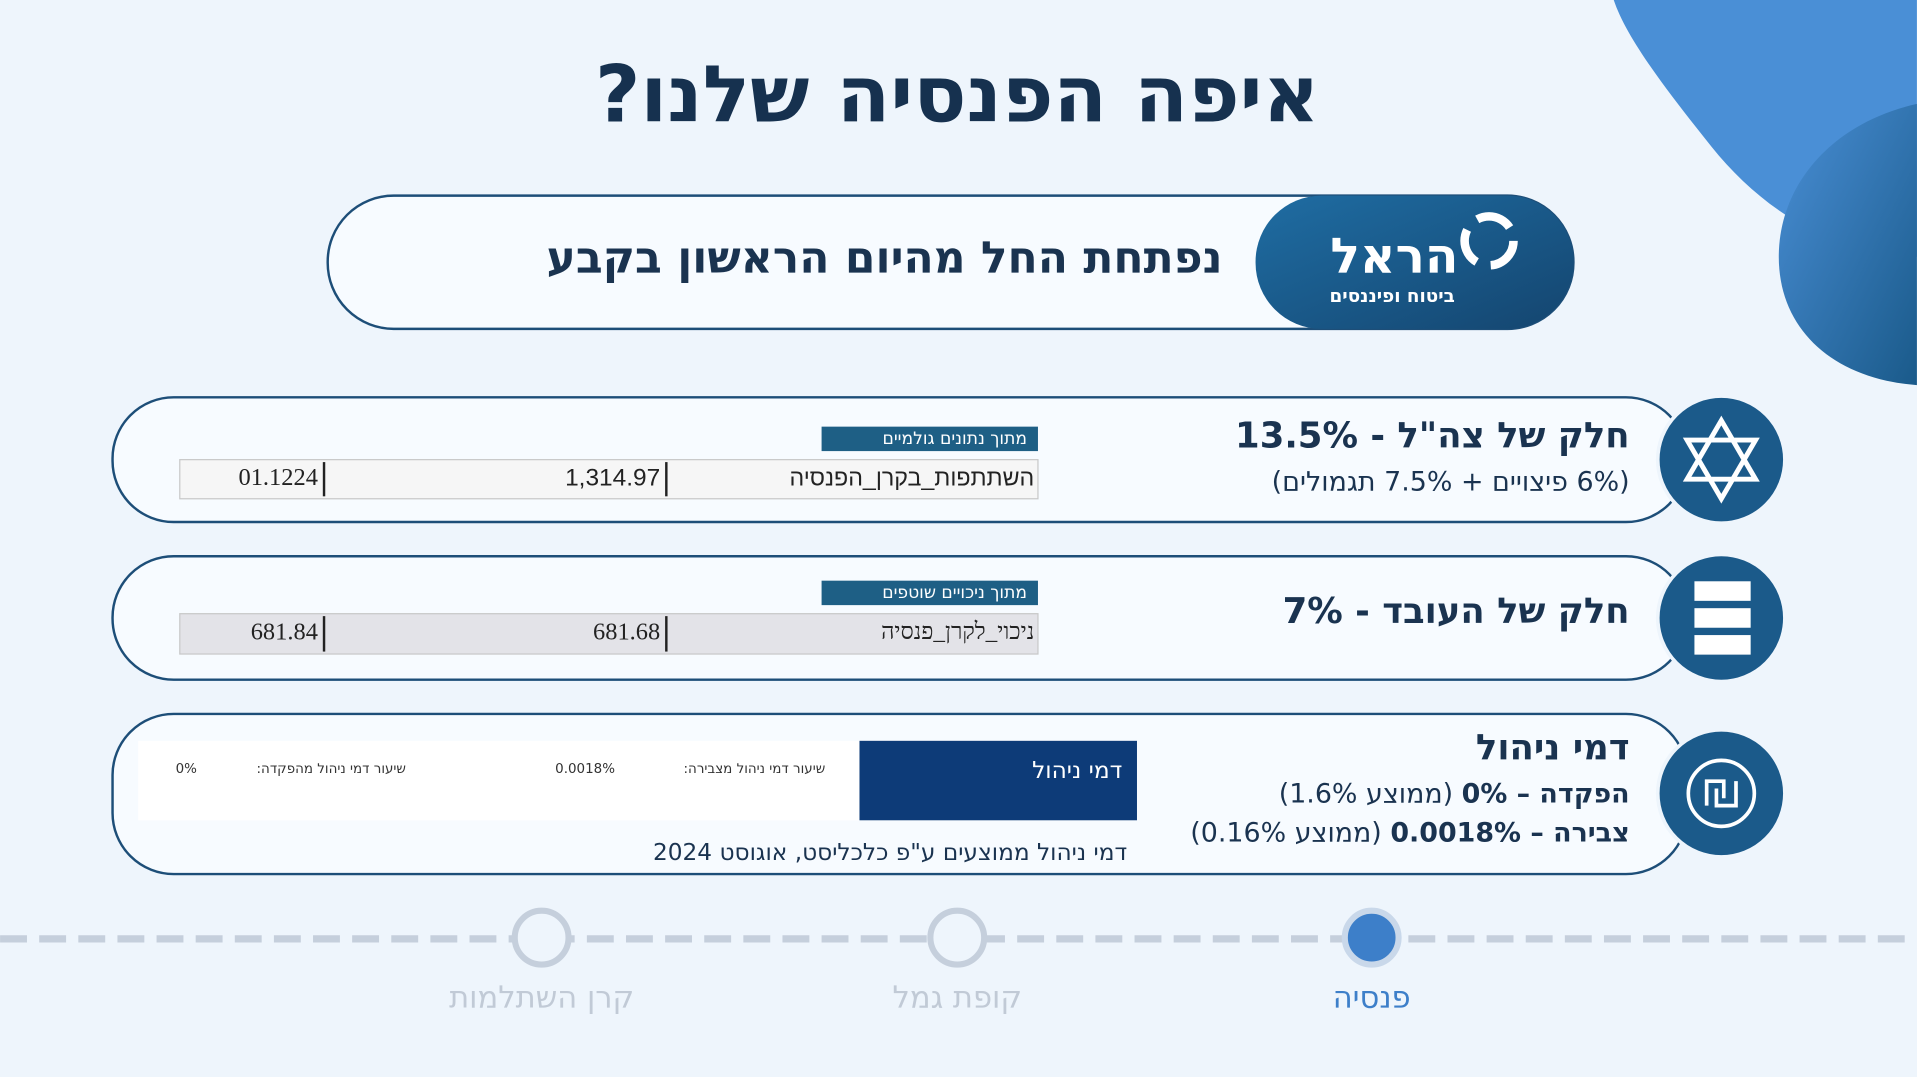  Describe the element at coordinates (1546, 793) in the screenshot. I see `fee-bold: הפקדה – 0%` at that location.